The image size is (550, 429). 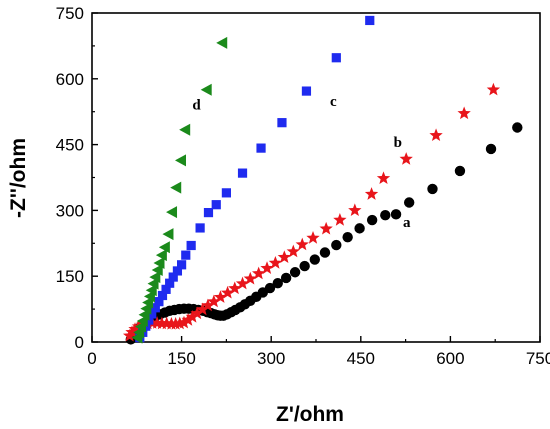 I want to click on x-tick-label: 150, so click(x=181, y=358).